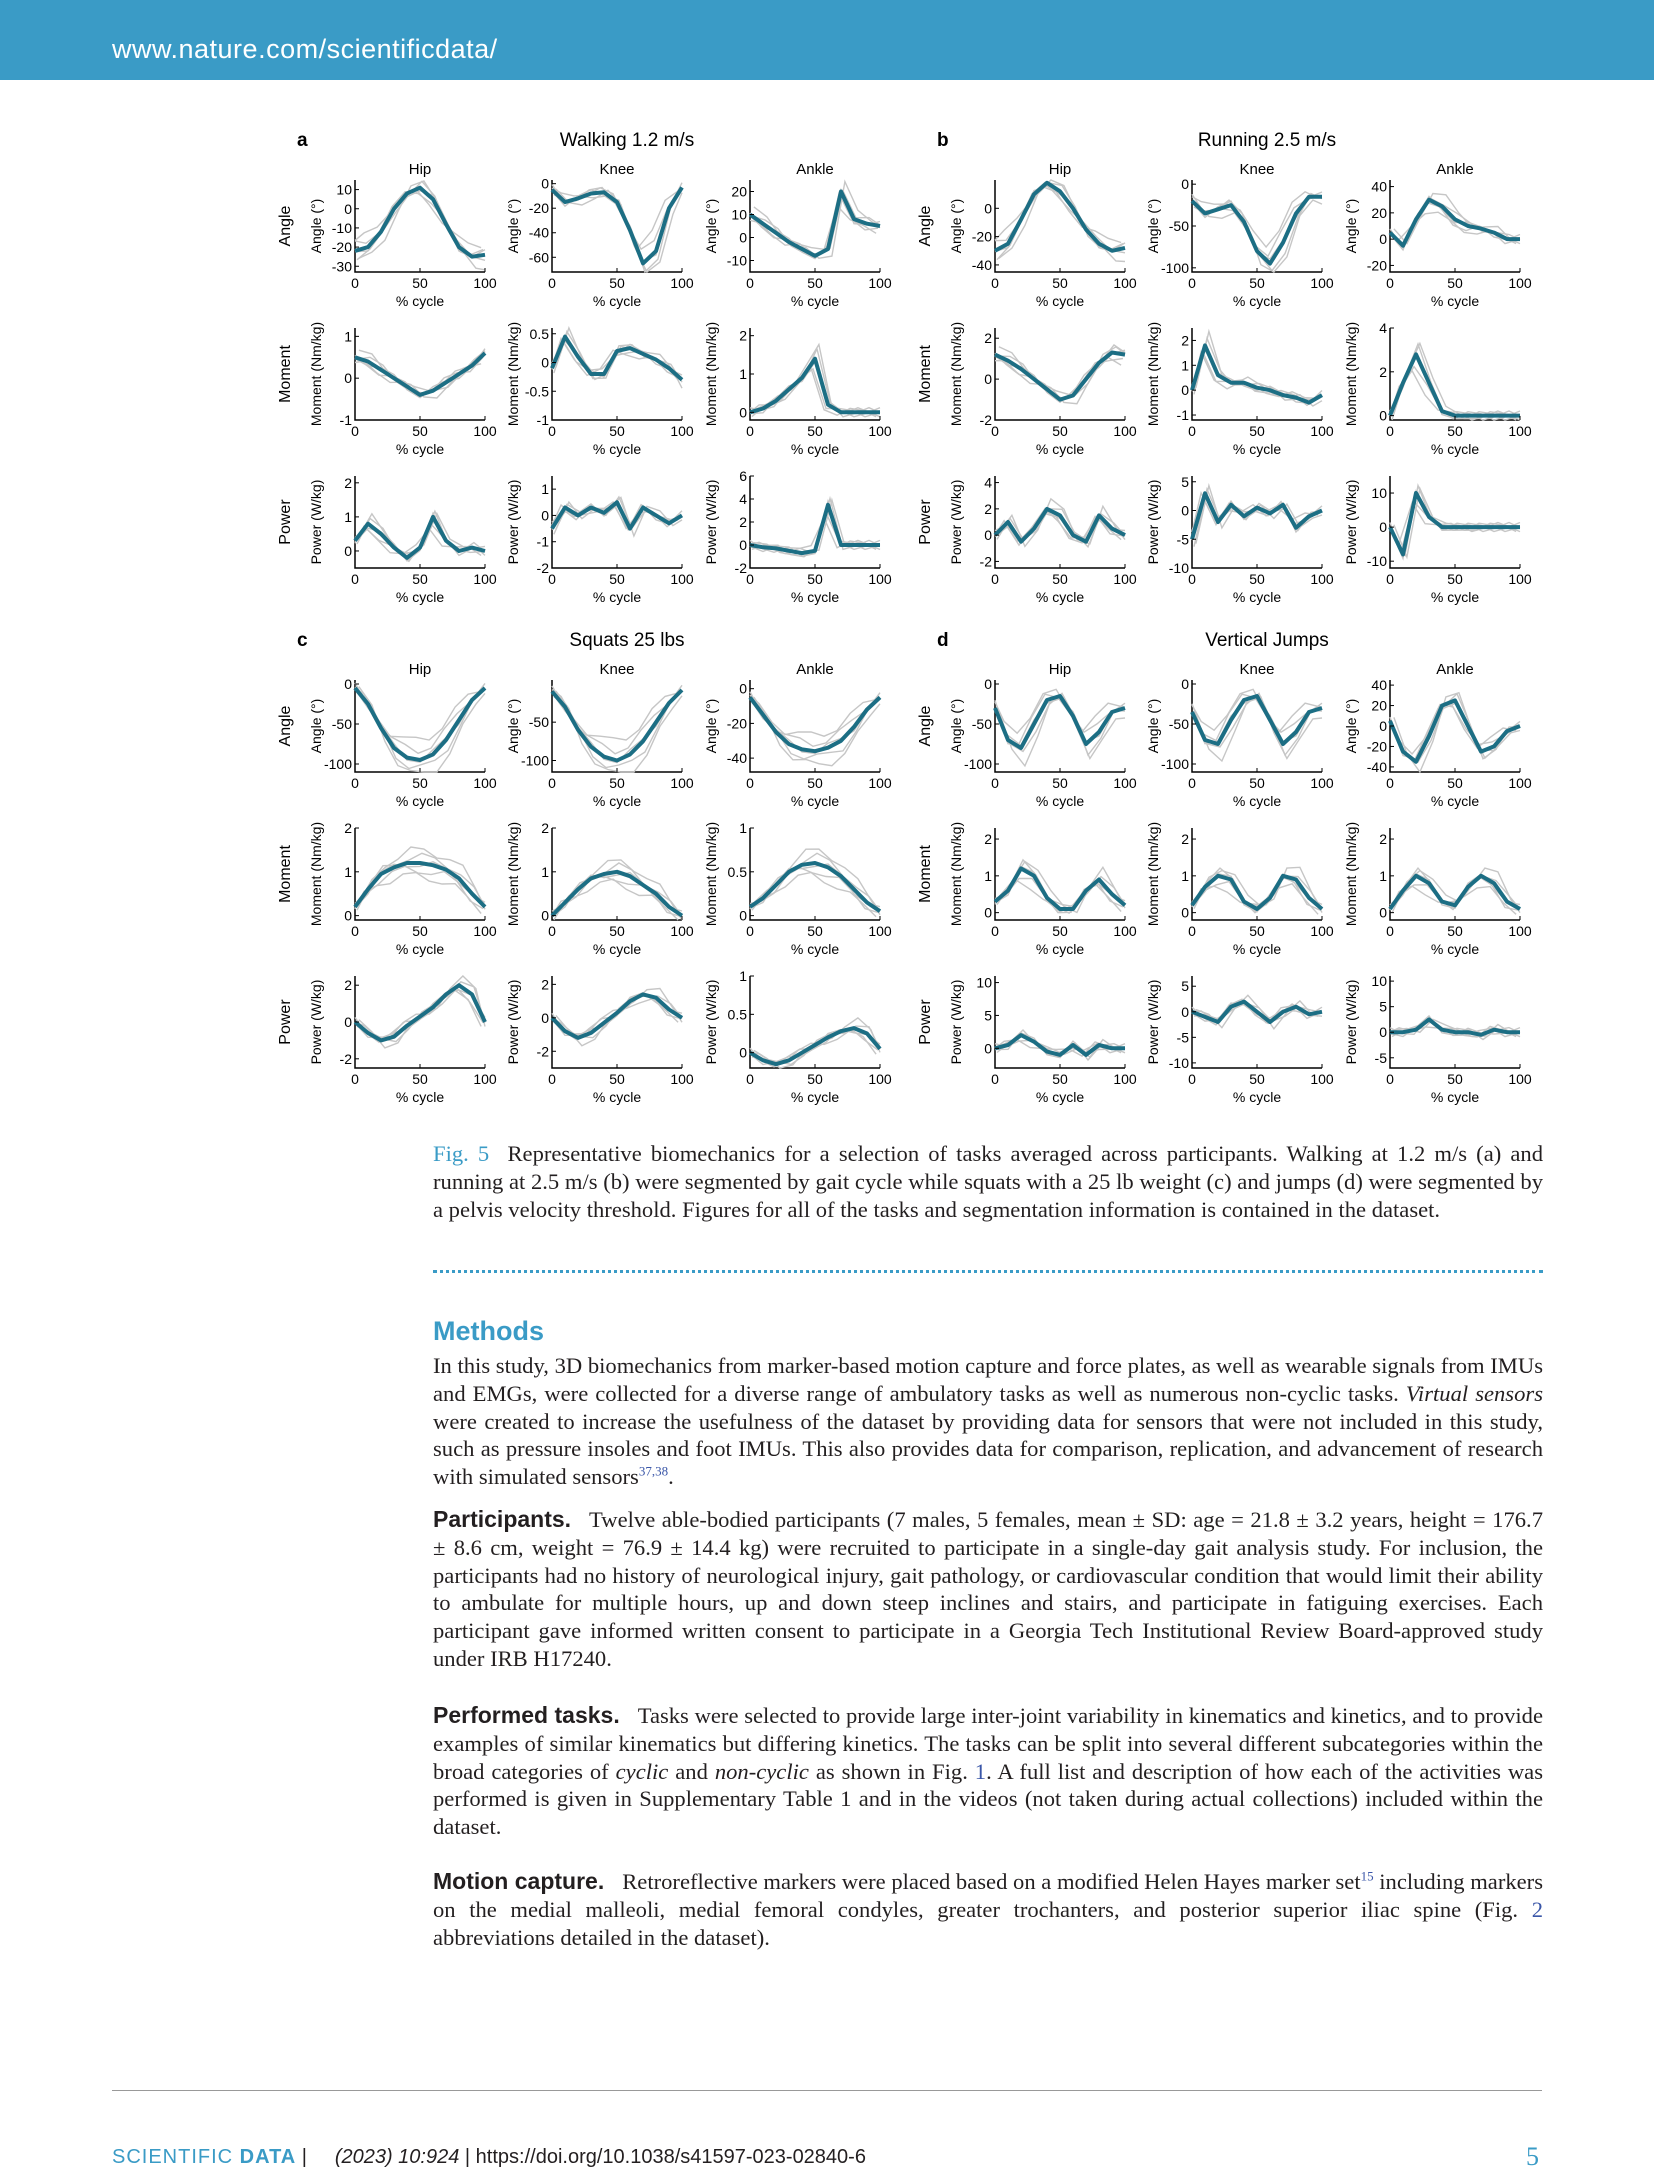  What do you see at coordinates (743, 828) in the screenshot?
I see `y-tick-label-c-moment-ankle: 1` at bounding box center [743, 828].